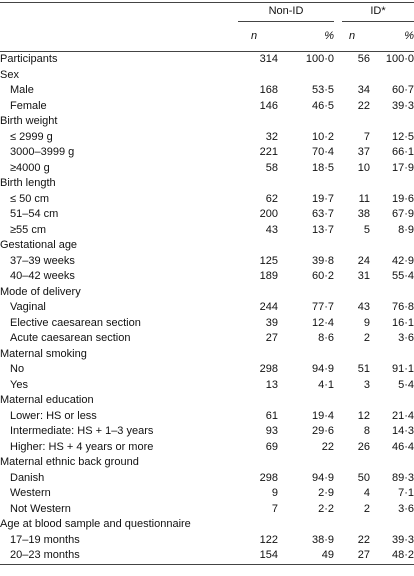 This screenshot has width=414, height=576. Describe the element at coordinates (40, 291) in the screenshot. I see `section-title: Mode of delivery` at that location.